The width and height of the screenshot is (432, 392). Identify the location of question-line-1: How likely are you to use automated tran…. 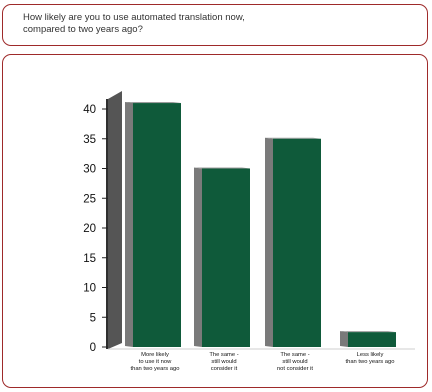
(134, 17).